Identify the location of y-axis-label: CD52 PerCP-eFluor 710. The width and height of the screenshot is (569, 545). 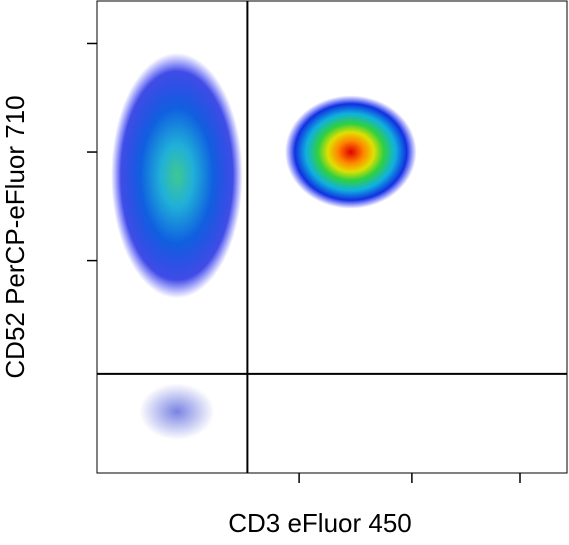
(15, 236).